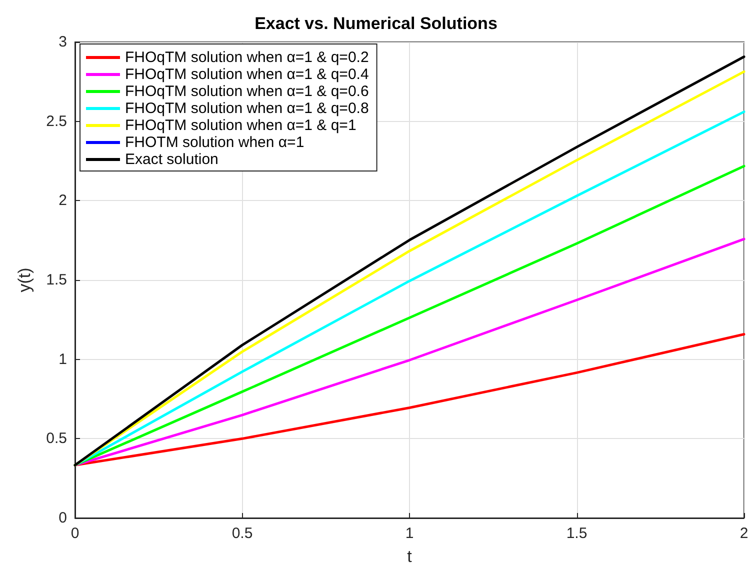  I want to click on x-tick-label: 2, so click(744, 533).